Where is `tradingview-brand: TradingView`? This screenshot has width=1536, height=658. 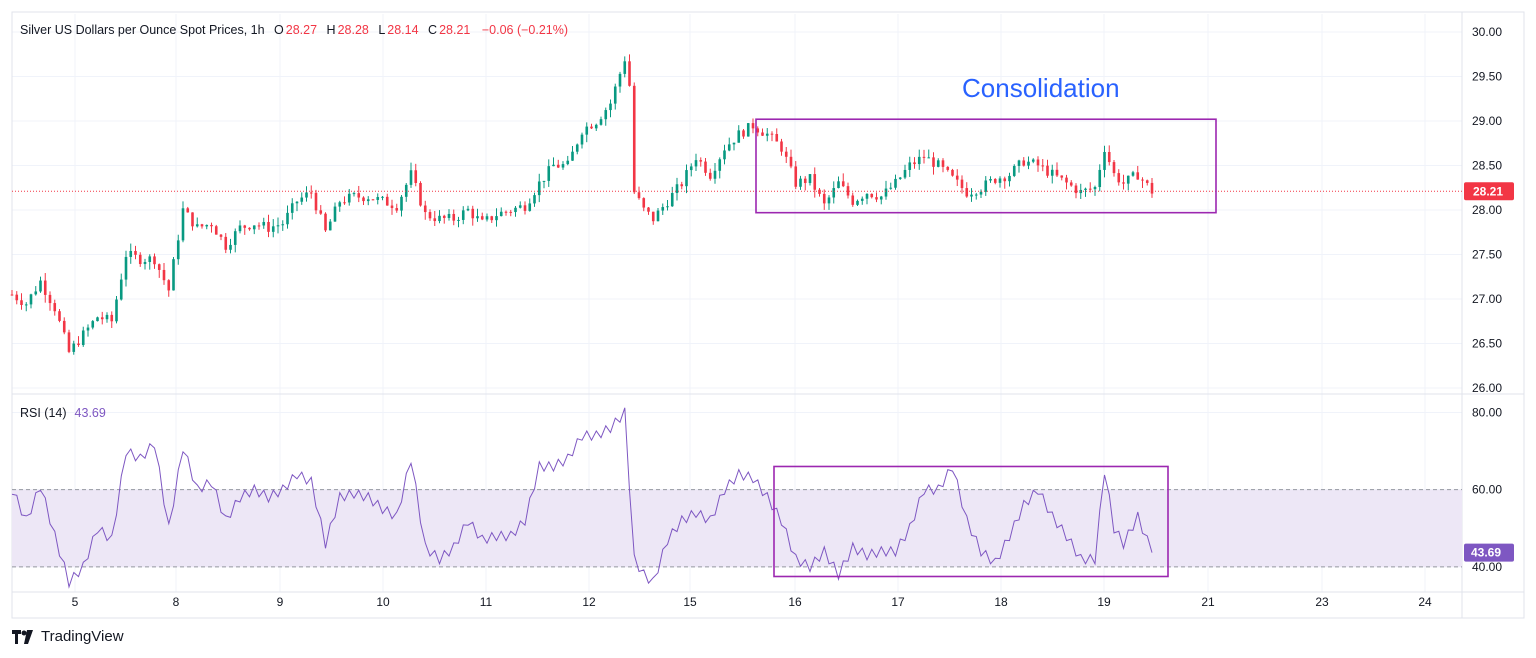
tradingview-brand: TradingView is located at coordinates (68, 636).